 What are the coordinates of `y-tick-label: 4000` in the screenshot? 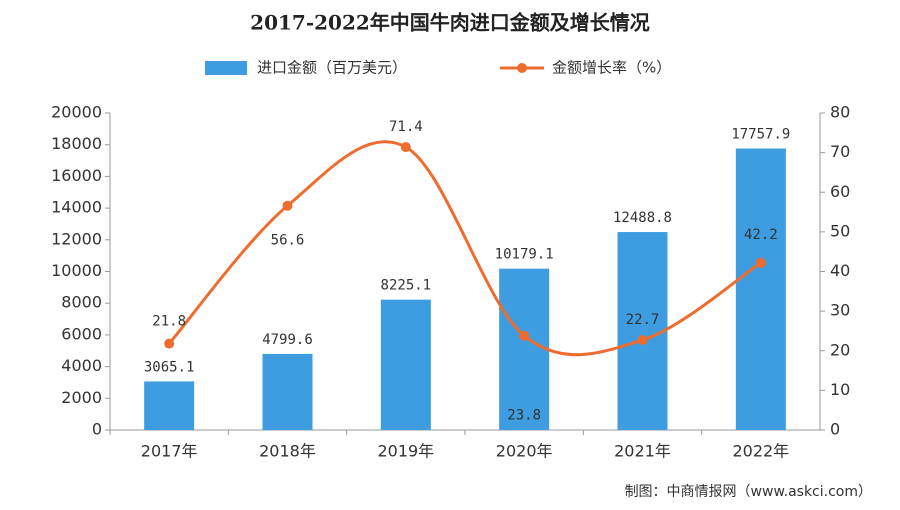 It's located at (81, 365).